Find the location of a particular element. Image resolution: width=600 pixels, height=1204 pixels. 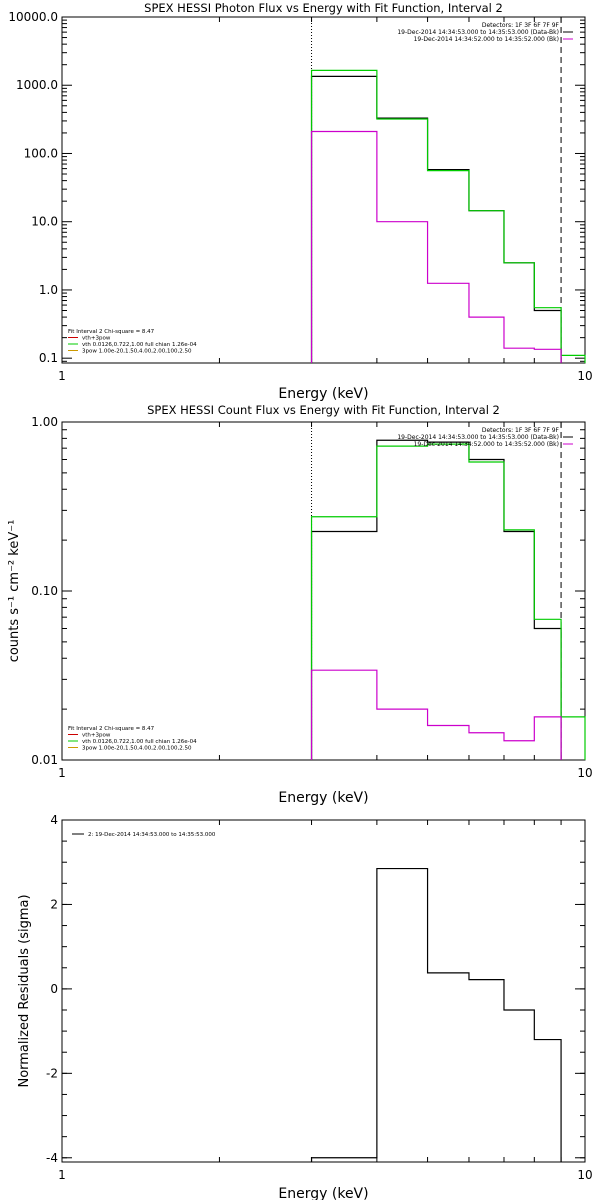

y-tick-label: 1000.0 is located at coordinates (37, 85).